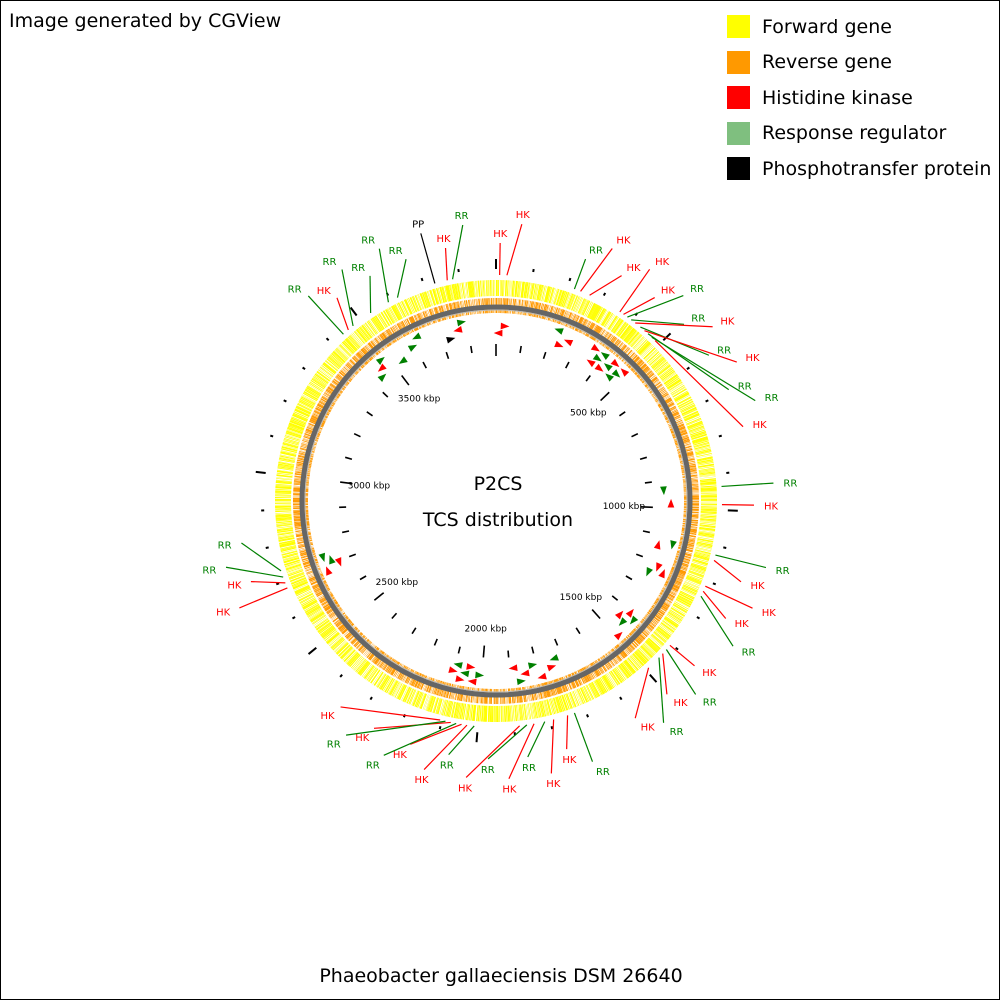 The height and width of the screenshot is (1000, 1000). What do you see at coordinates (859, 169) in the screenshot?
I see `legend-item-phosphotransfer-protein: Phosphotransfer protein` at bounding box center [859, 169].